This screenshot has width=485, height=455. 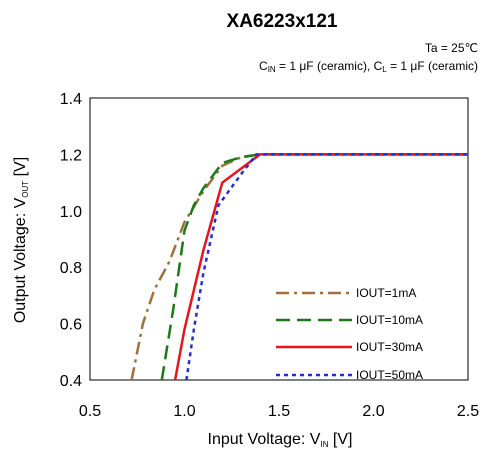 What do you see at coordinates (263, 66) in the screenshot?
I see `cin-prefix: C` at bounding box center [263, 66].